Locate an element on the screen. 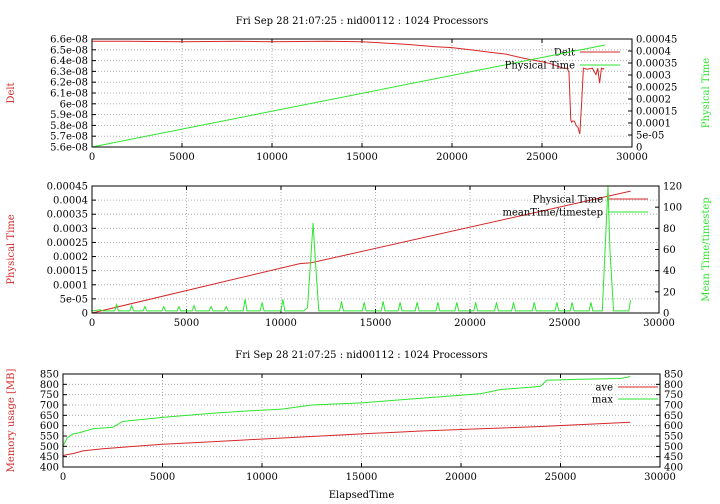 The image size is (720, 504). y-tick-label: 0.00015 is located at coordinates (67, 271).